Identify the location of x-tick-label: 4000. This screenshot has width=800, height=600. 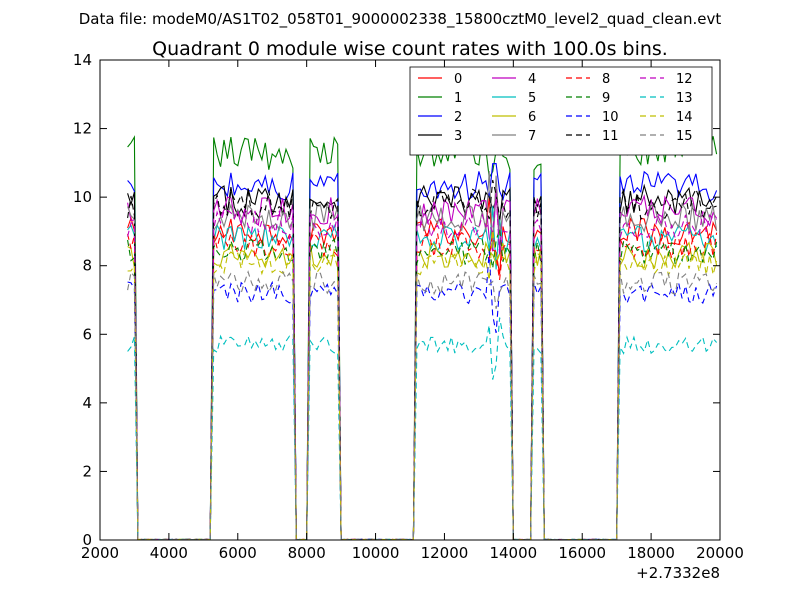
(169, 553).